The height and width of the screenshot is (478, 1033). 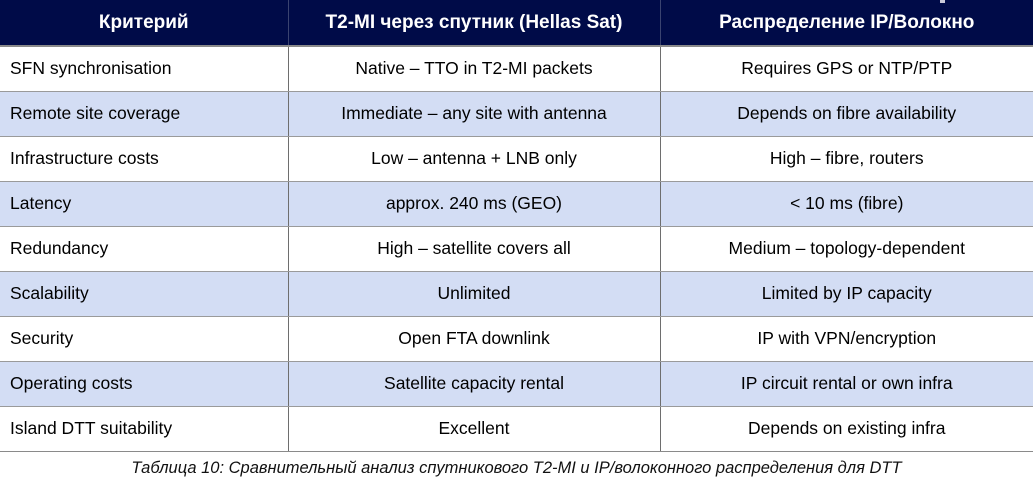 What do you see at coordinates (474, 159) in the screenshot?
I see `cell-satellite: Low – antenna + LNB only` at bounding box center [474, 159].